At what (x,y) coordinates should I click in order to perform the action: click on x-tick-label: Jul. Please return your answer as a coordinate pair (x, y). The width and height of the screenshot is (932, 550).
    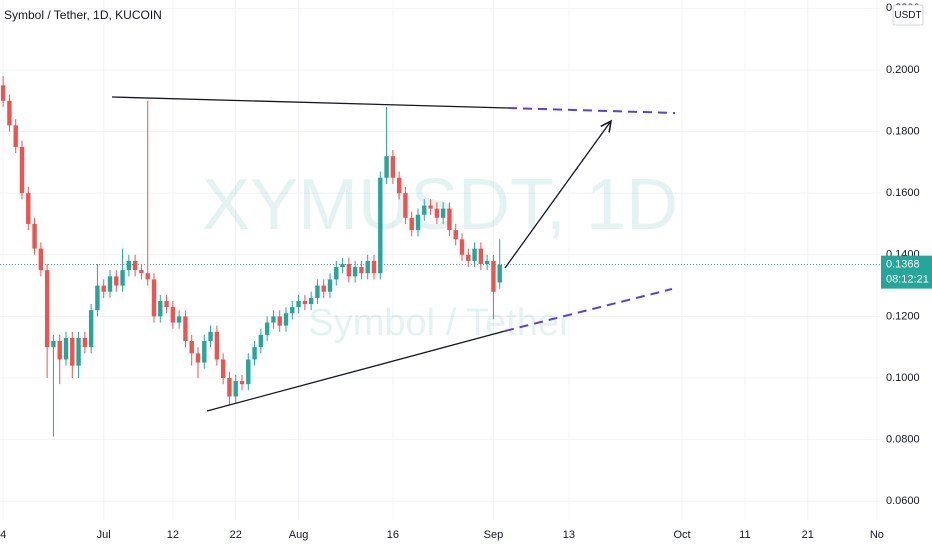
    Looking at the image, I should click on (104, 535).